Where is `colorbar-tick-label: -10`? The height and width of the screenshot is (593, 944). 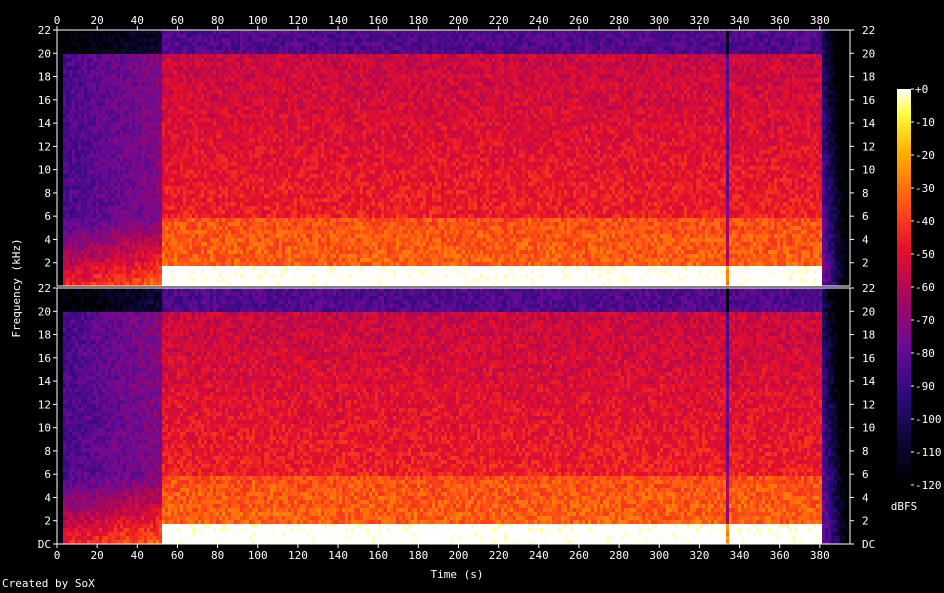 colorbar-tick-label: -10 is located at coordinates (925, 122).